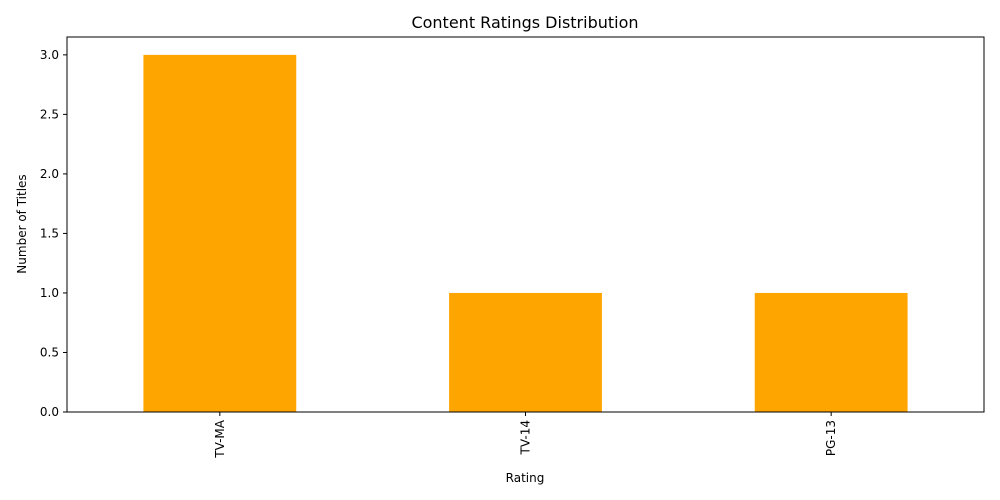 The width and height of the screenshot is (1000, 500). I want to click on y-tick-label: 0.5, so click(49, 352).